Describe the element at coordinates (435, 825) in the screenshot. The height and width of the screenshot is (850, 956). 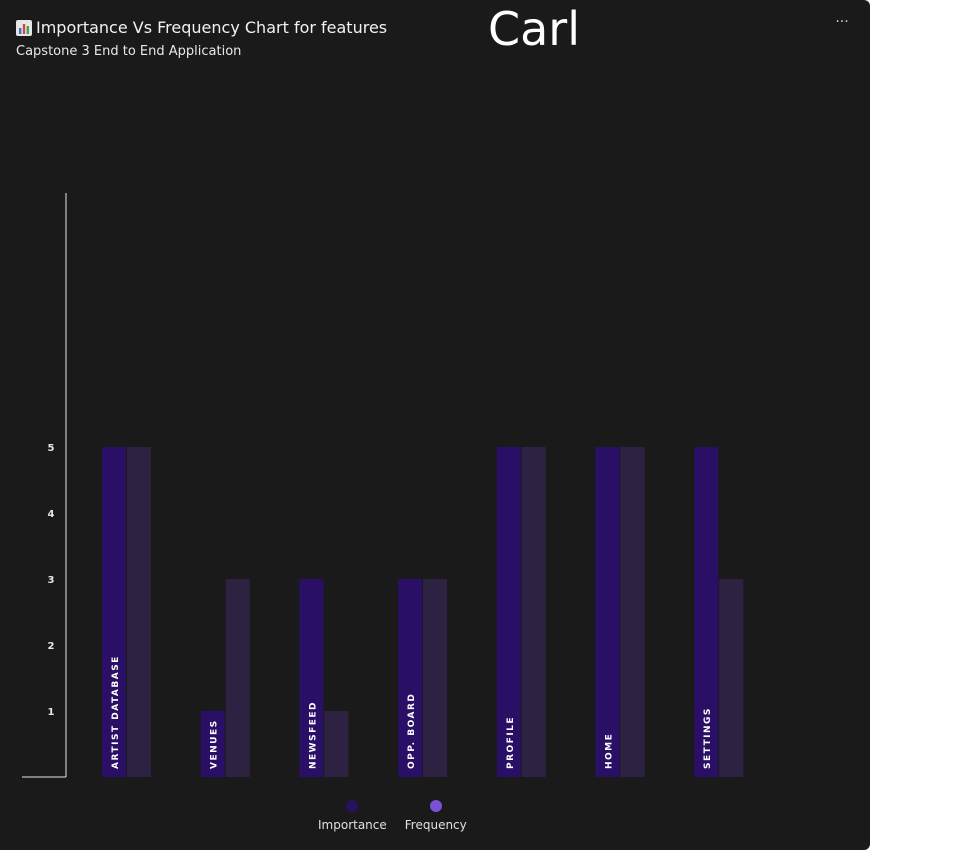
I see `legend-label-frequency: Frequency` at that location.